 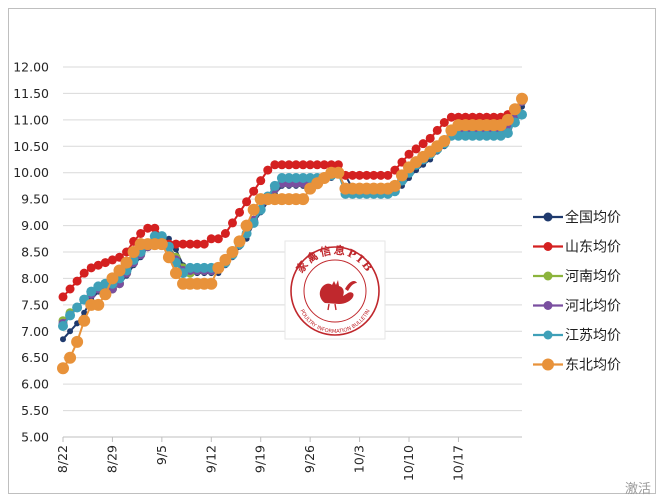 What do you see at coordinates (31, 119) in the screenshot?
I see `y-tick-label: 11.00` at bounding box center [31, 119].